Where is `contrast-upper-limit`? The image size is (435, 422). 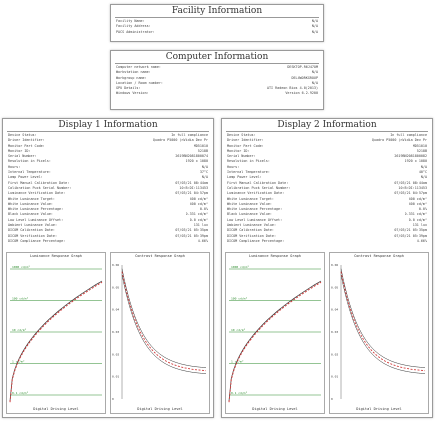 contrast-upper-limit is located at coordinates (164, 318).